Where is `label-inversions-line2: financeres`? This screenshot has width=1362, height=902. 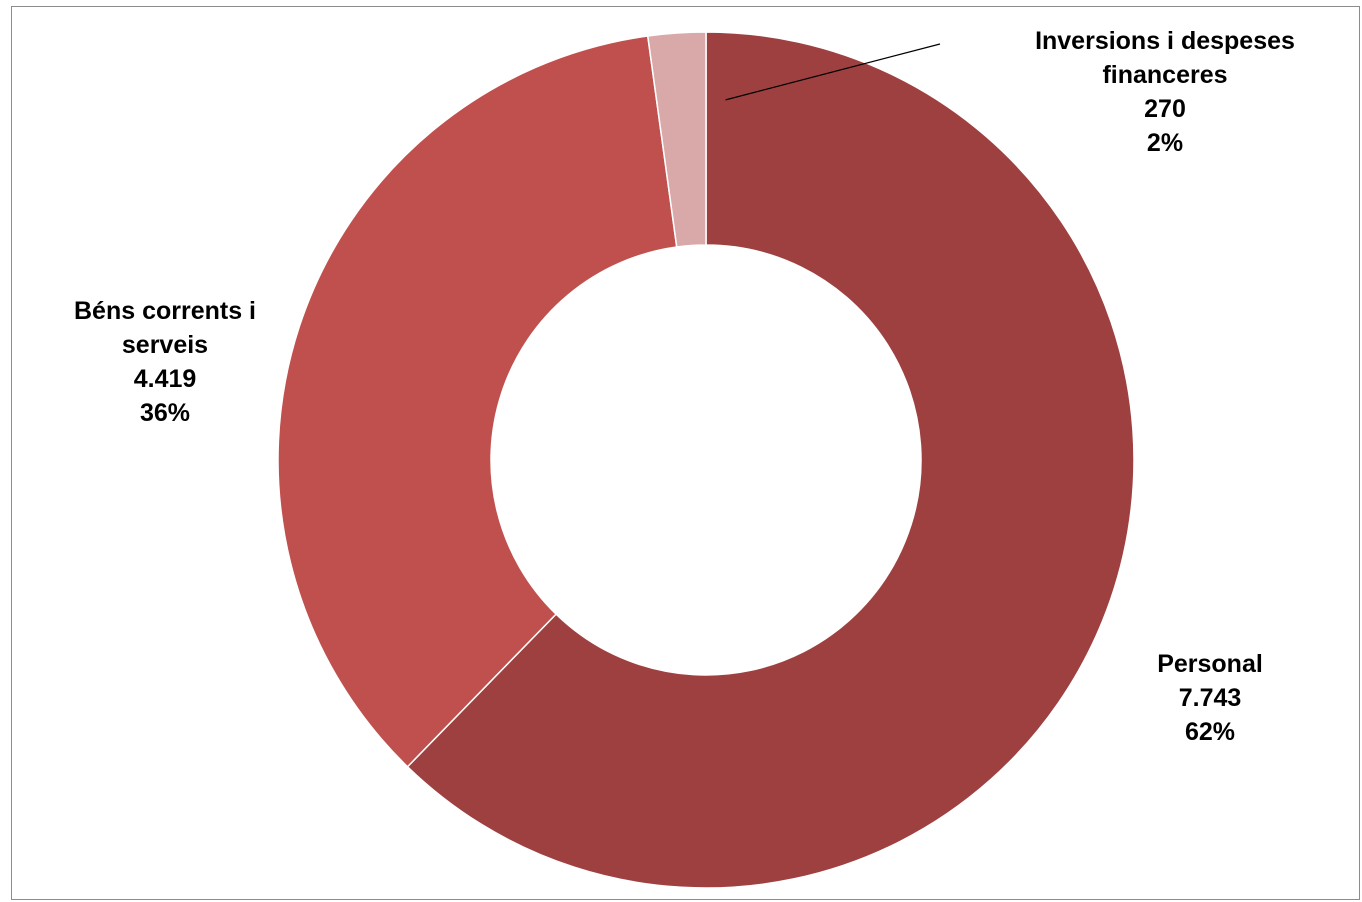 label-inversions-line2: financeres is located at coordinates (1165, 75).